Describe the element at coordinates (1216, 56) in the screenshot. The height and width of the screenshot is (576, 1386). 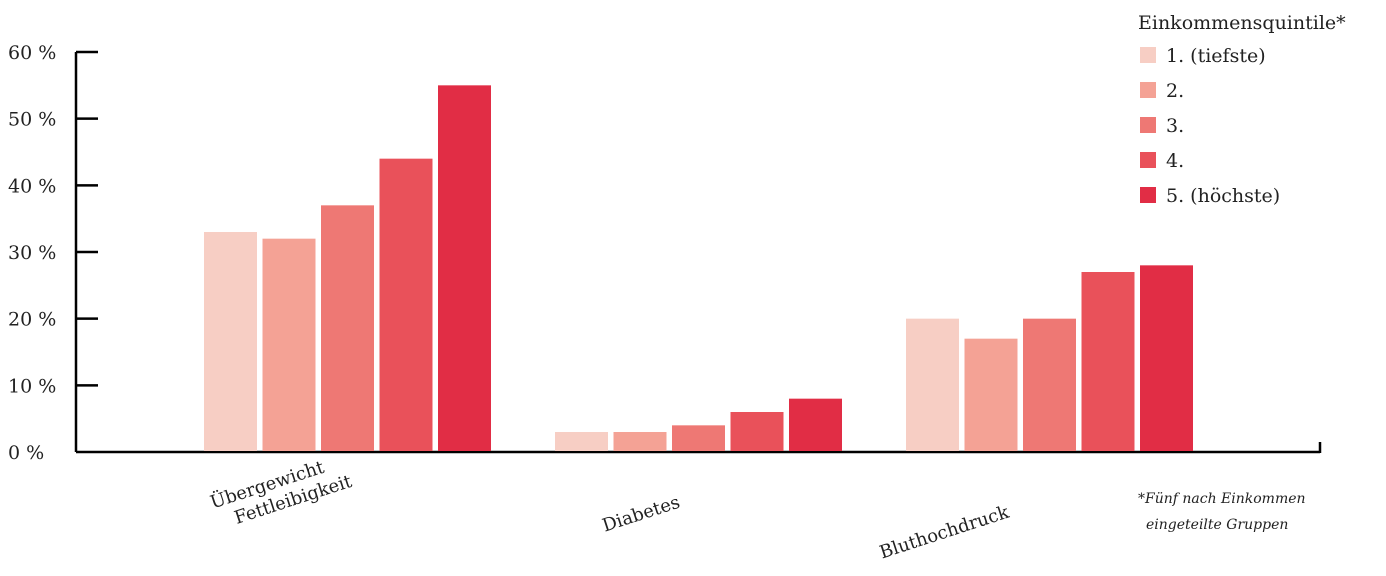
I see `legend-label: 1. (tiefste)` at that location.